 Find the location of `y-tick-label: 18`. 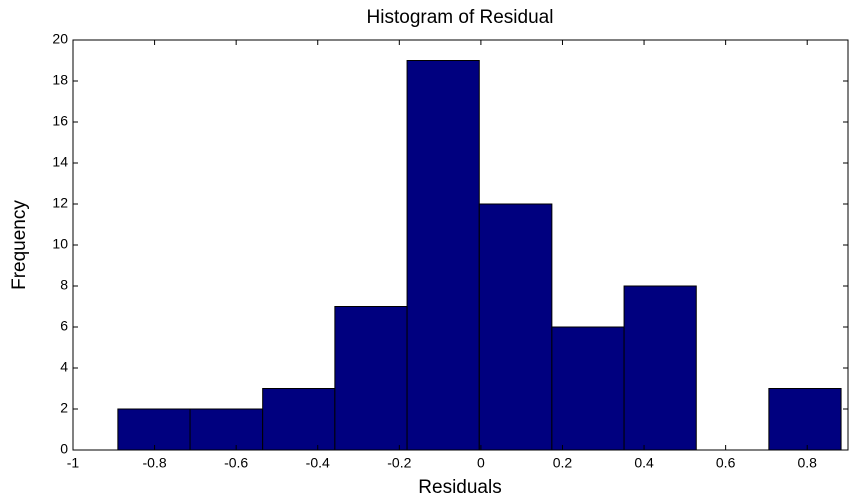

y-tick-label: 18 is located at coordinates (60, 80).